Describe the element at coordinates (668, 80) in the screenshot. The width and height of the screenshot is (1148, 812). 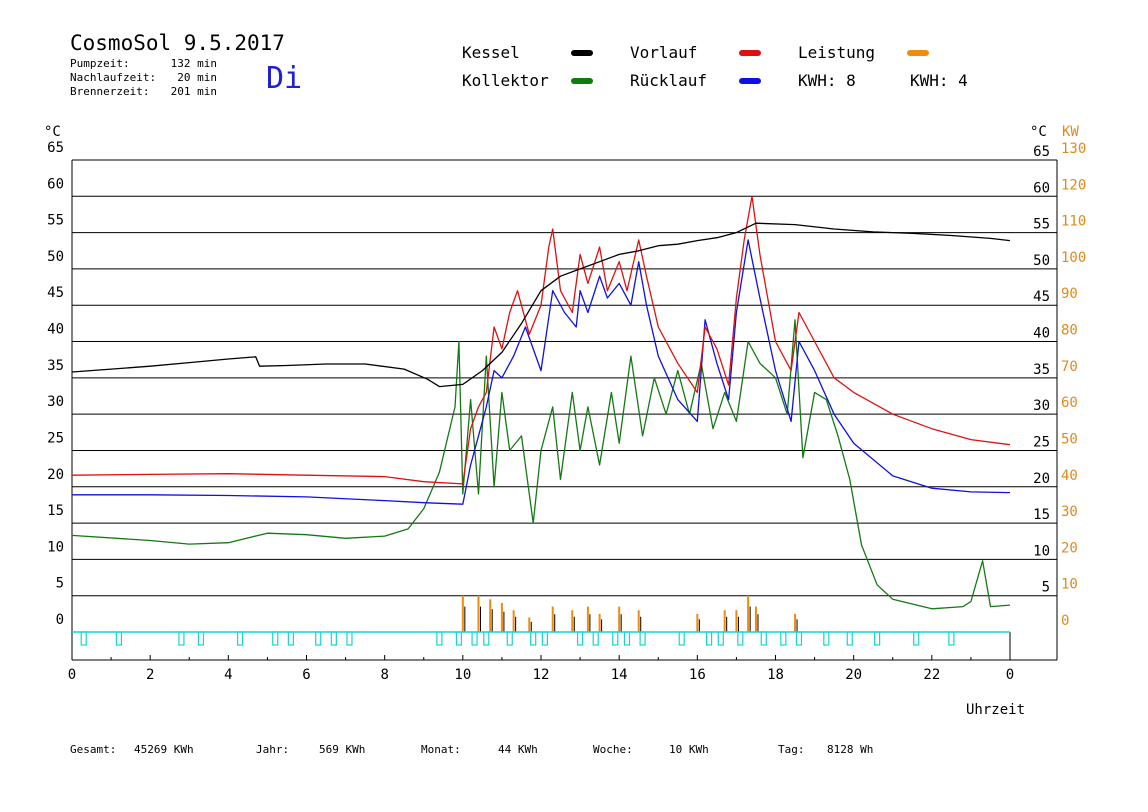
I see `legend-label: Rücklauf` at that location.